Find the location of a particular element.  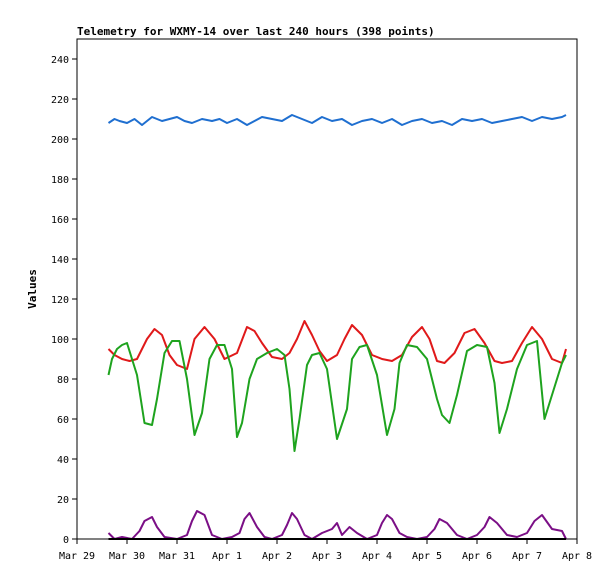

x-tick-label: Mar 29 is located at coordinates (77, 556).